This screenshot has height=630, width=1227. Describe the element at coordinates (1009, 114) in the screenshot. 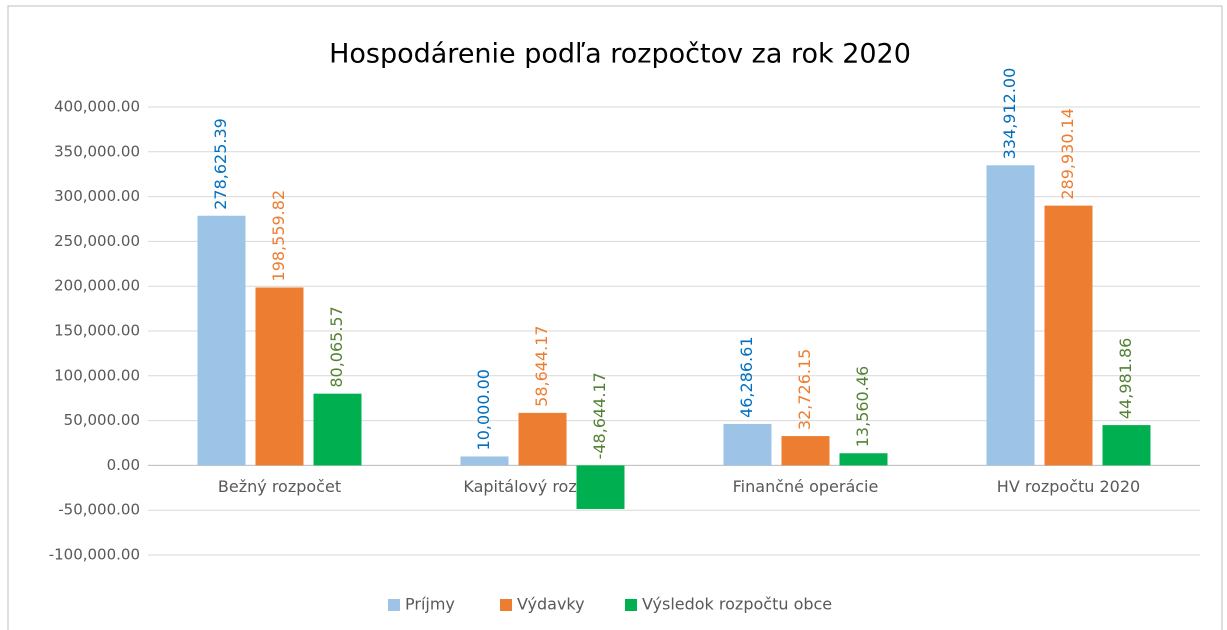

I see `data-label: 334,912.00` at that location.